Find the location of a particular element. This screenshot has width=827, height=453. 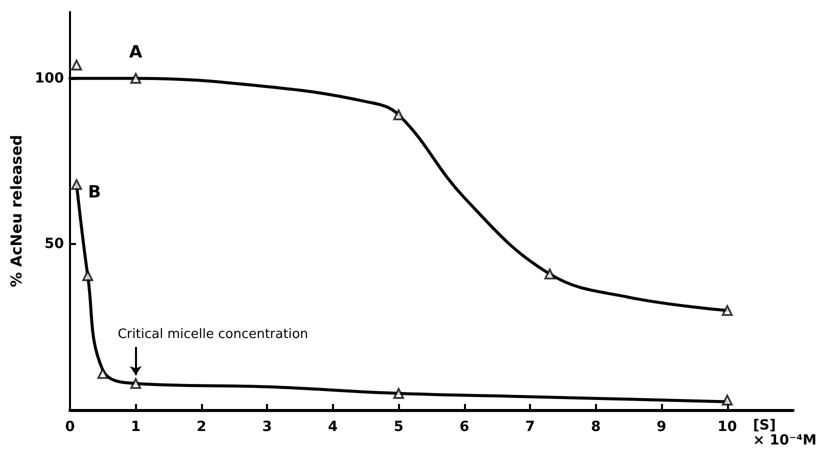

x-tick-label: 5 is located at coordinates (399, 427).